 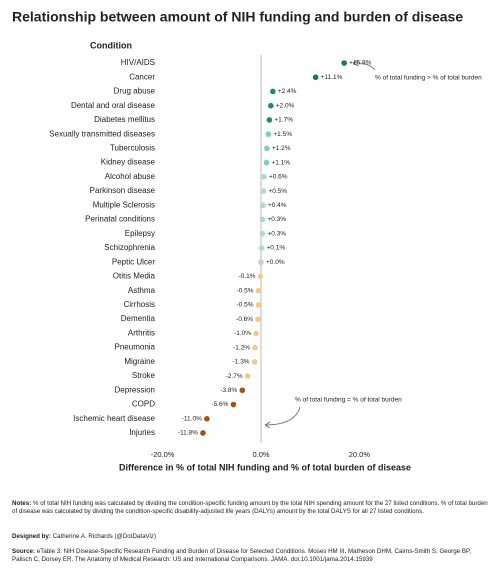 I want to click on value-label: -1.3%, so click(x=241, y=362).